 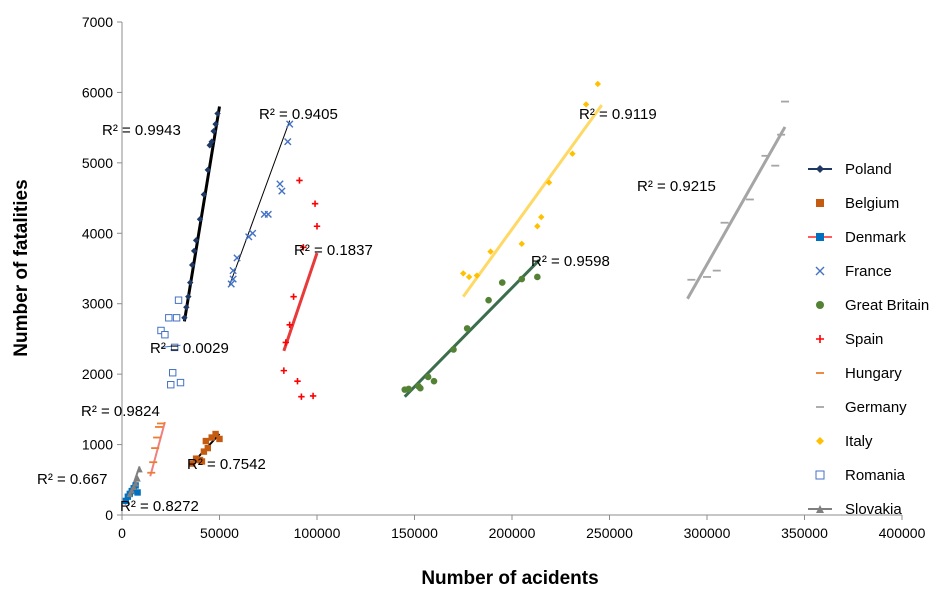 What do you see at coordinates (159, 506) in the screenshot?
I see `denmark-r2-label: R² = 0.8272` at bounding box center [159, 506].